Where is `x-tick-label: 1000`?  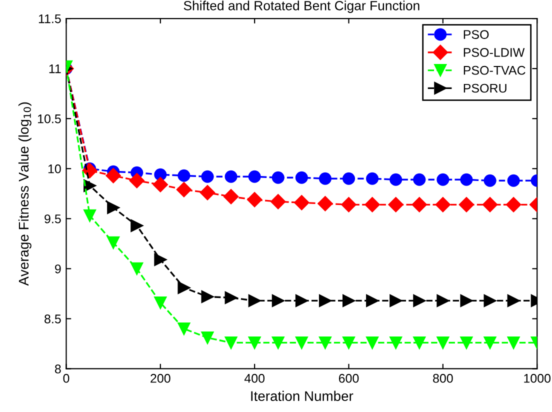 x-tick-label: 1000 is located at coordinates (537, 378).